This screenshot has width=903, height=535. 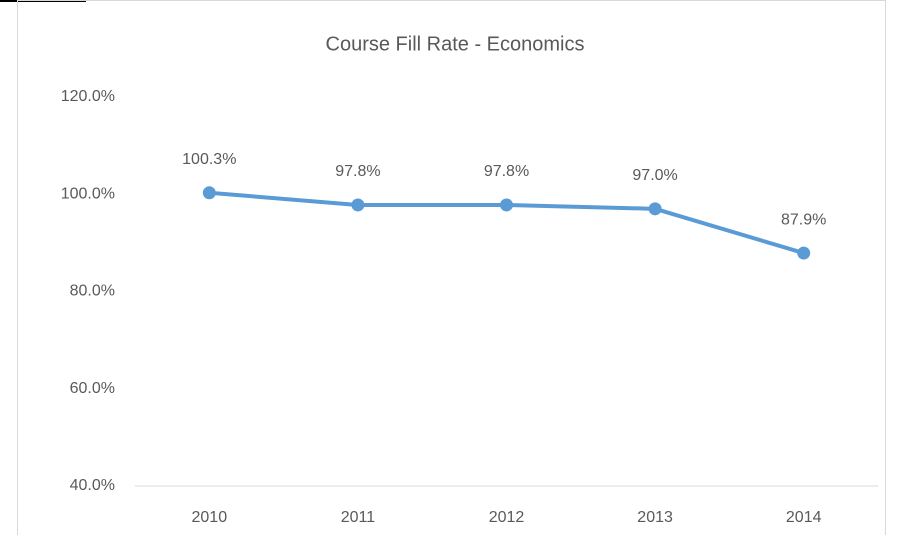 I want to click on data-label: 100.3%, so click(x=209, y=159).